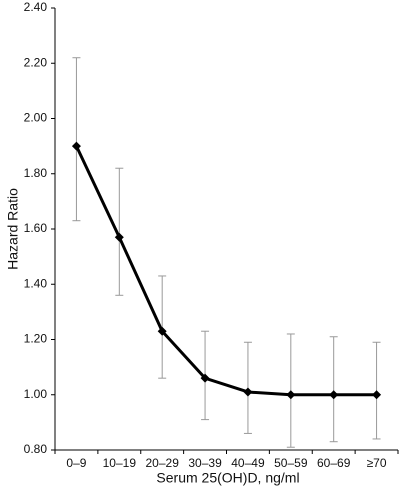 The image size is (400, 490). What do you see at coordinates (120, 463) in the screenshot?
I see `x-tick-label: 10–19` at bounding box center [120, 463].